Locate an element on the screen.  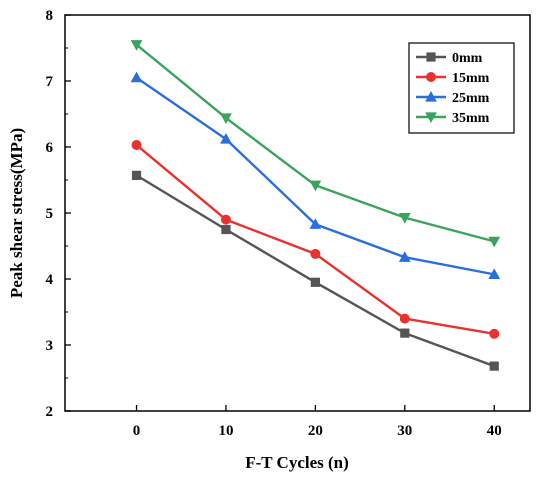
legend-item: 25mm is located at coordinates (453, 98).